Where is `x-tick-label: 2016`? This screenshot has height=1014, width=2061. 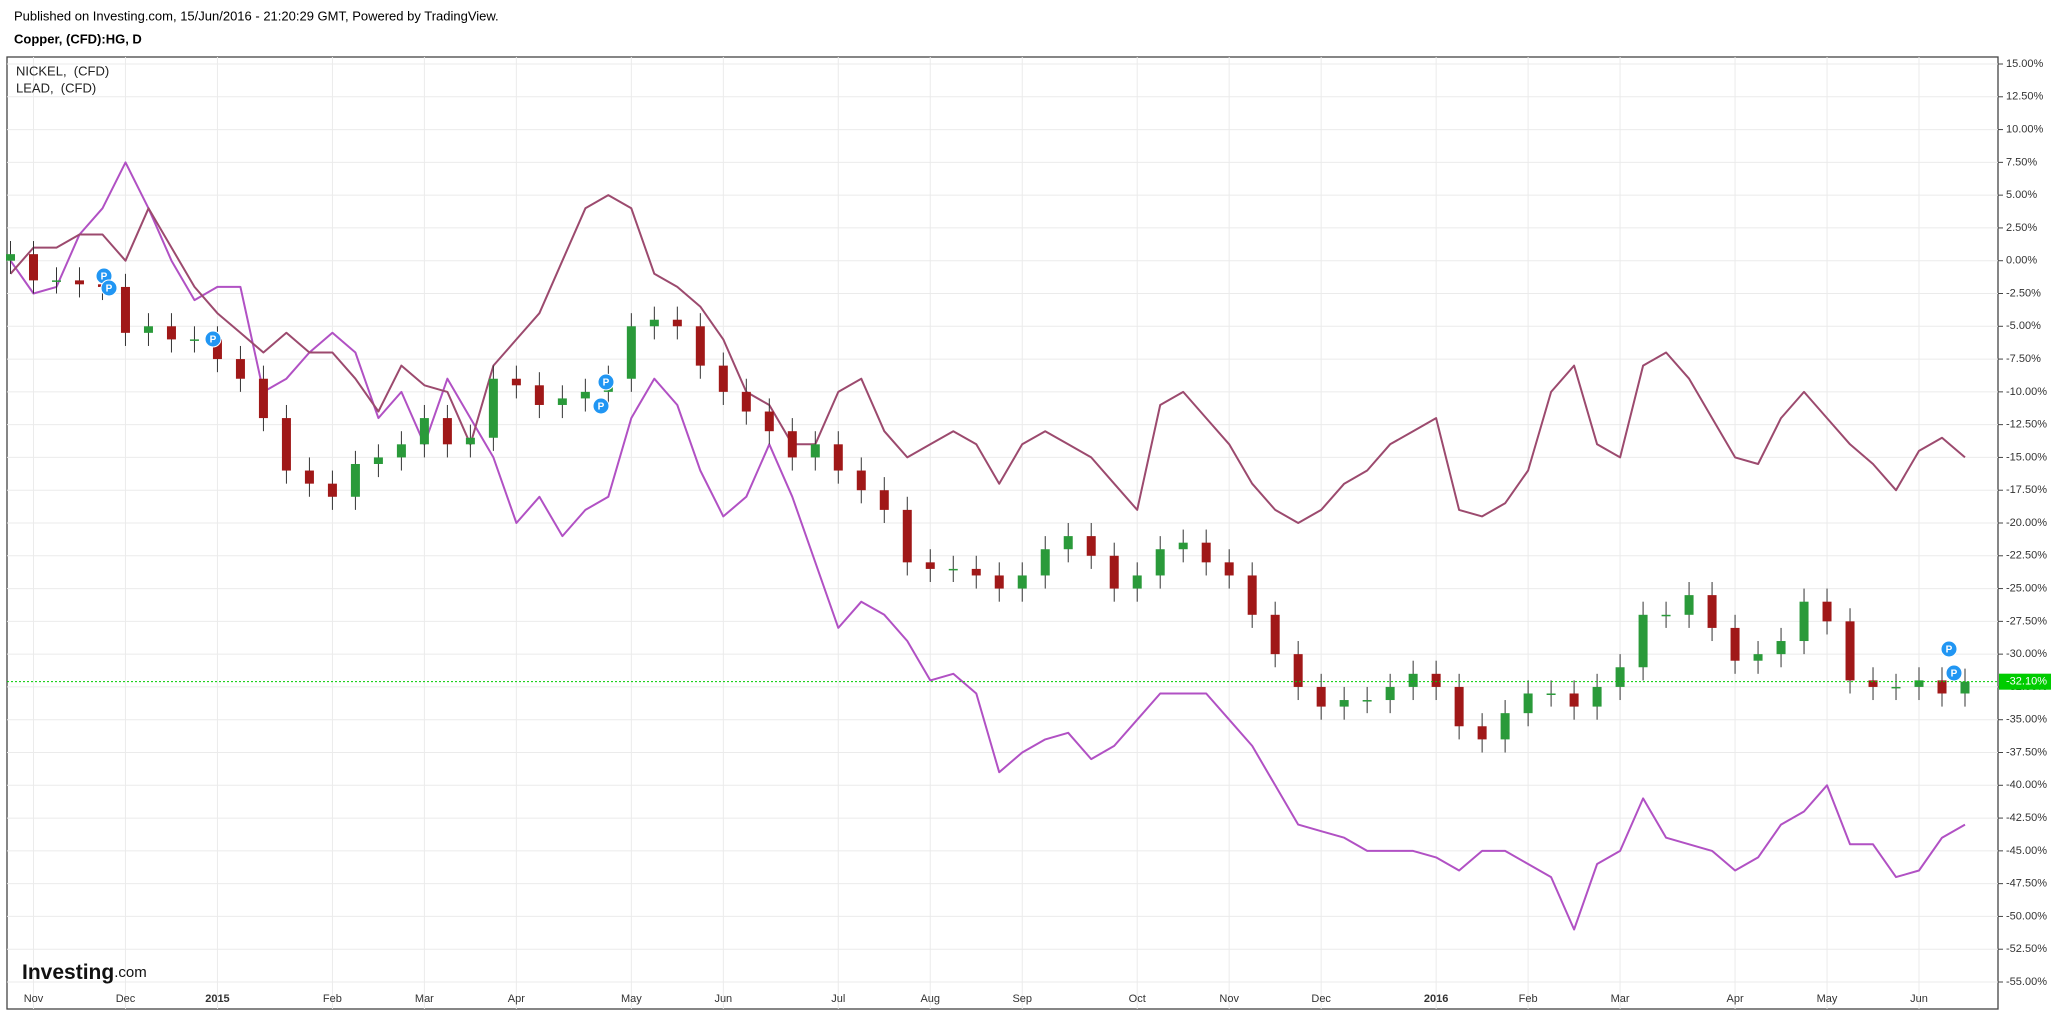 x-tick-label: 2016 is located at coordinates (1436, 999).